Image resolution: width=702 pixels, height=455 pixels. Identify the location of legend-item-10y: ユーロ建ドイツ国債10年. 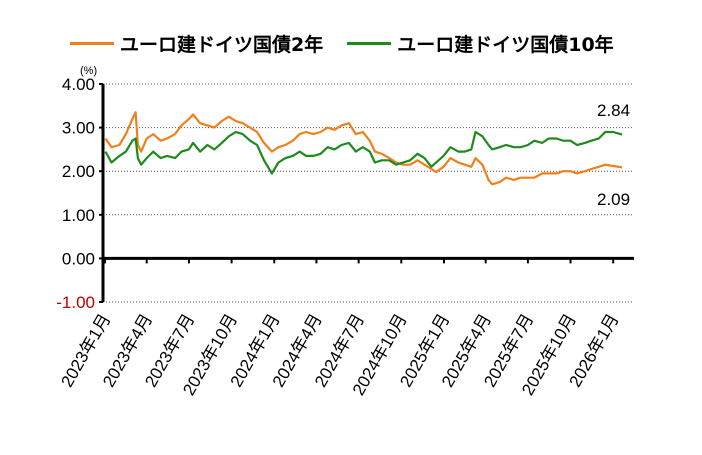
(480, 43).